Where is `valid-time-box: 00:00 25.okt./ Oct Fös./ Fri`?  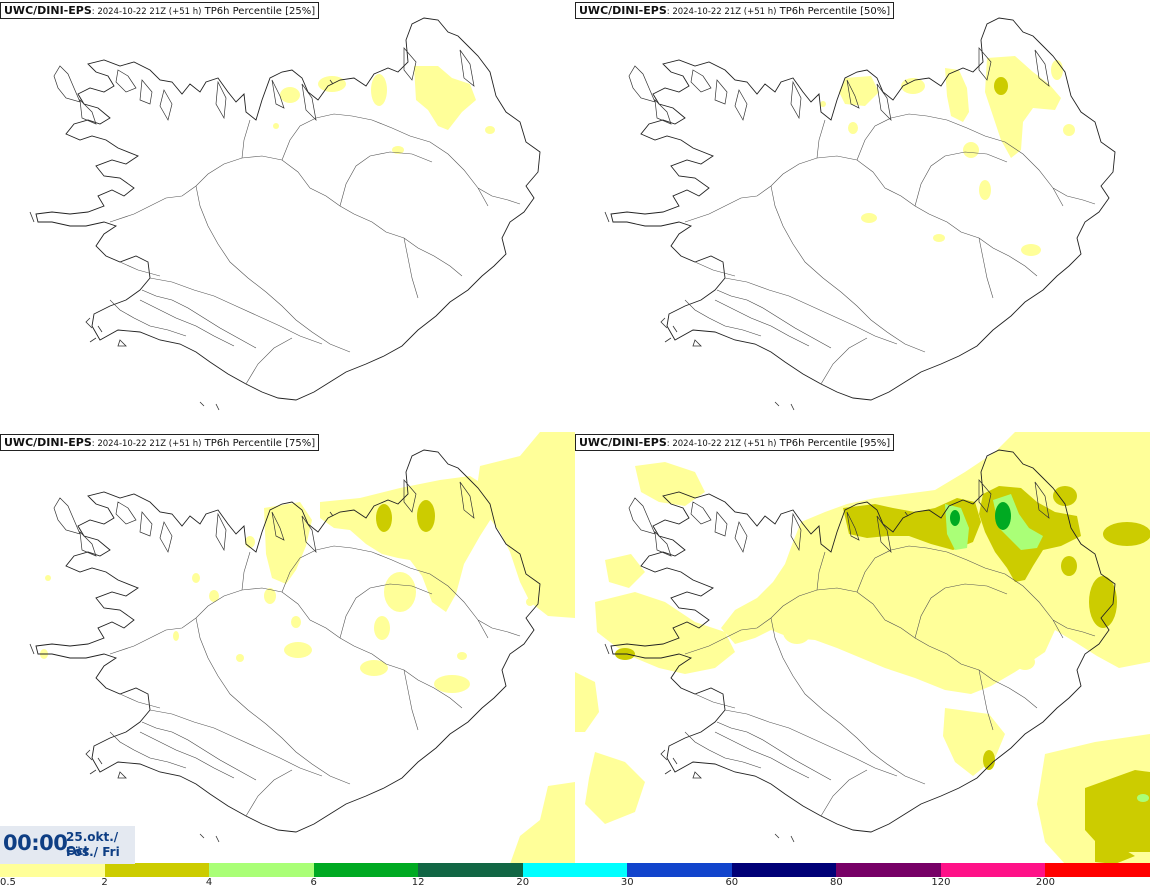
valid-time-box: 00:00 25.okt./ Oct Fös./ Fri is located at coordinates (67, 845).